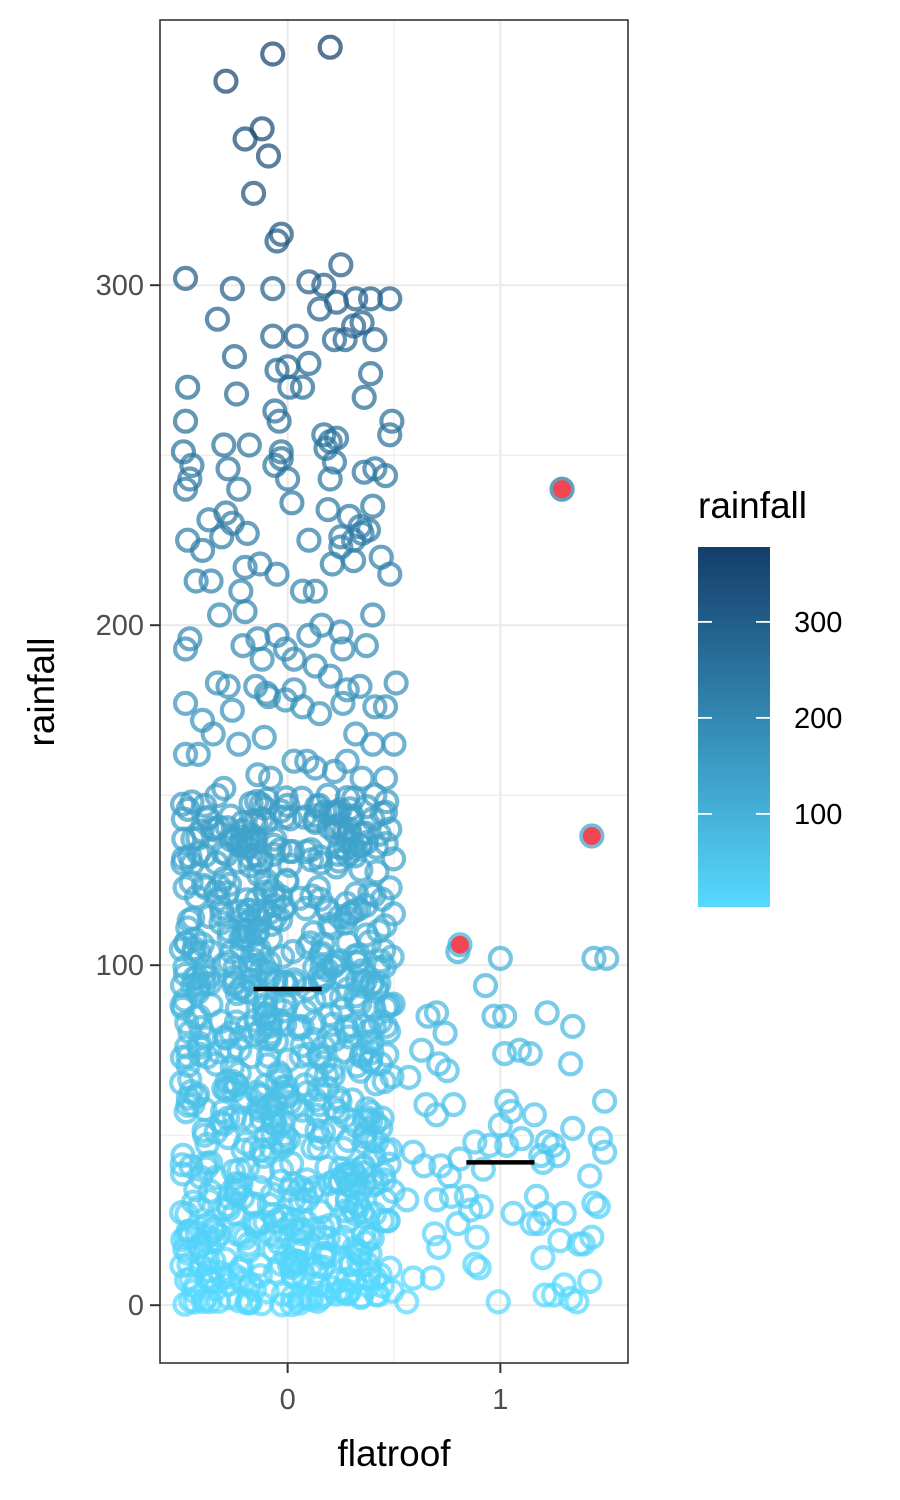 The width and height of the screenshot is (900, 1500). Describe the element at coordinates (770, 719) in the screenshot. I see `legend-ticks: 100 200 300` at that location.